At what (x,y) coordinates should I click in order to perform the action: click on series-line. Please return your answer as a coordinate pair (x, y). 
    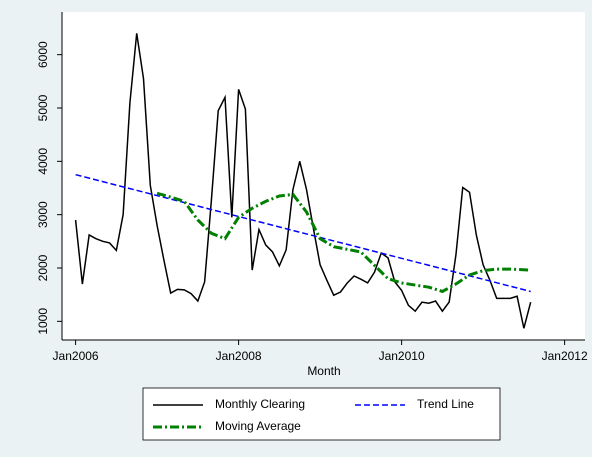
    Looking at the image, I should click on (343, 242).